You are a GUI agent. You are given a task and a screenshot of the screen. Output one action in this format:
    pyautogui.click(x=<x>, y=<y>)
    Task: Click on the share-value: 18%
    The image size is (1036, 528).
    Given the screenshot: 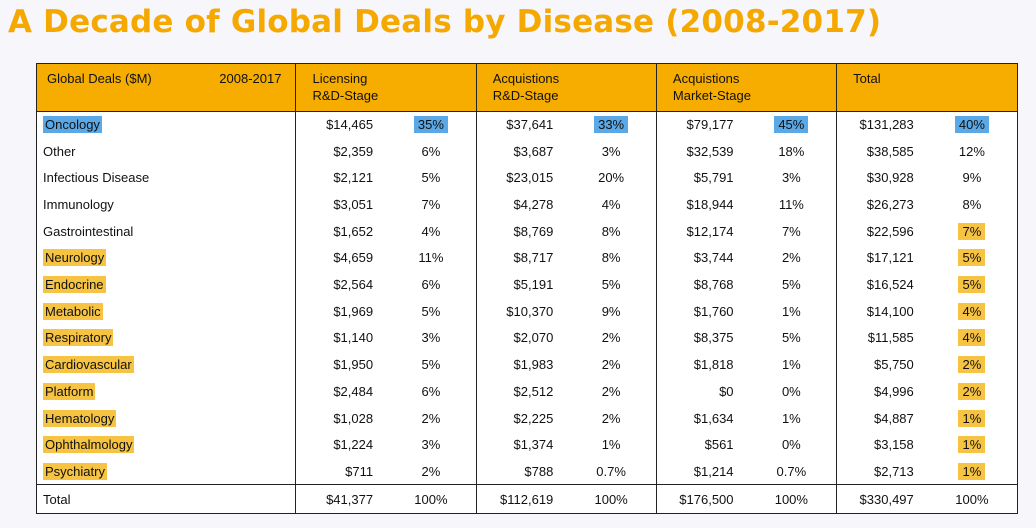 What is the action you would take?
    pyautogui.click(x=791, y=151)
    